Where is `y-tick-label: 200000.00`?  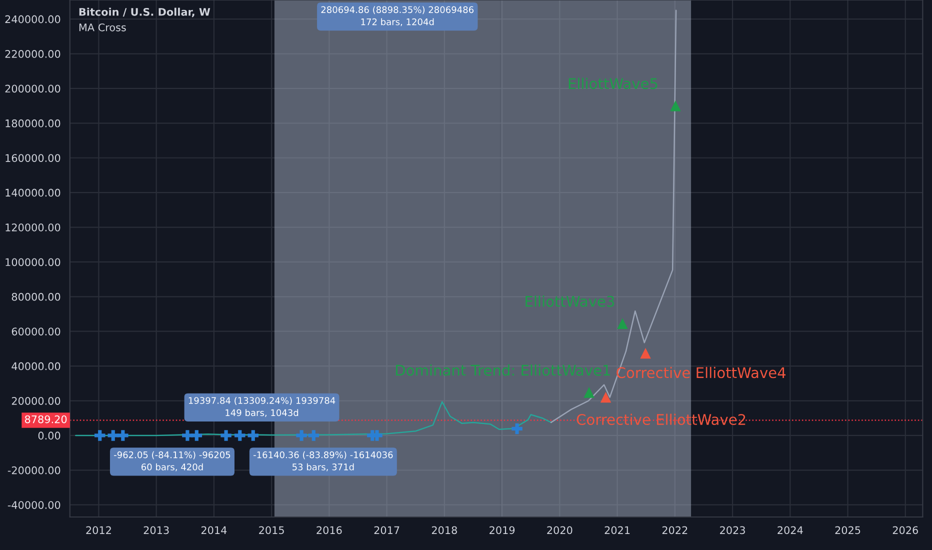 y-tick-label: 200000.00 is located at coordinates (32, 88).